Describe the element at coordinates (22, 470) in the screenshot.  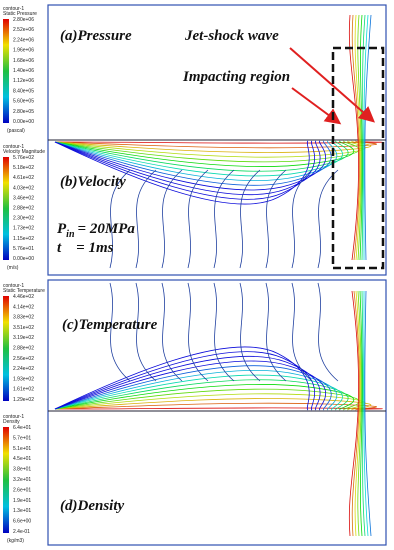
I see `colorbar-tick-label: 3.8e+01` at that location.